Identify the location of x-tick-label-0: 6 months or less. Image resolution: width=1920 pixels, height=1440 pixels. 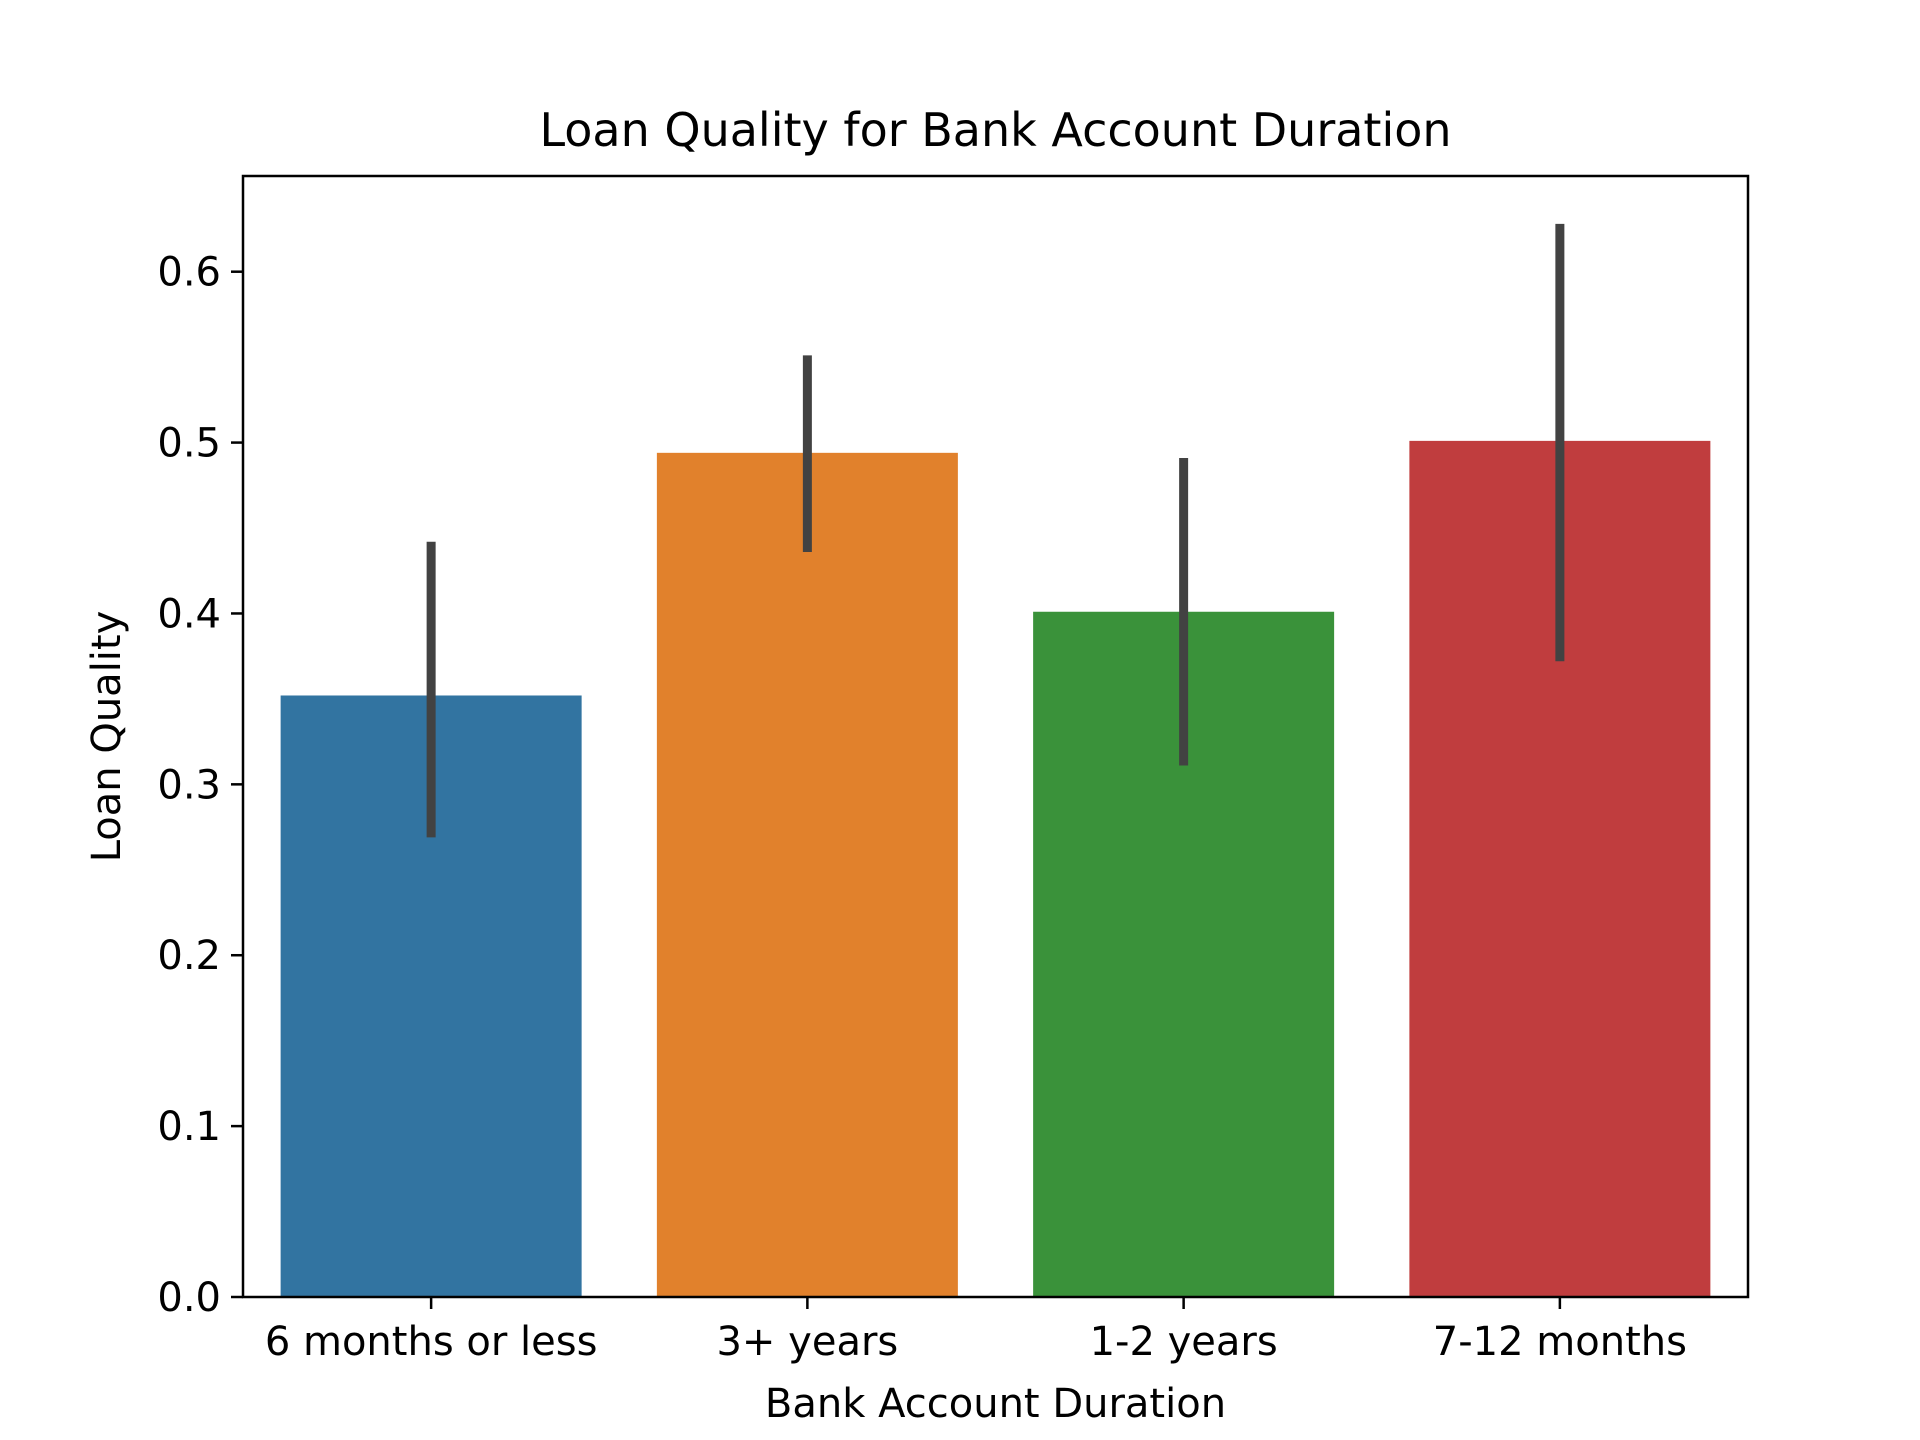
(431, 1342).